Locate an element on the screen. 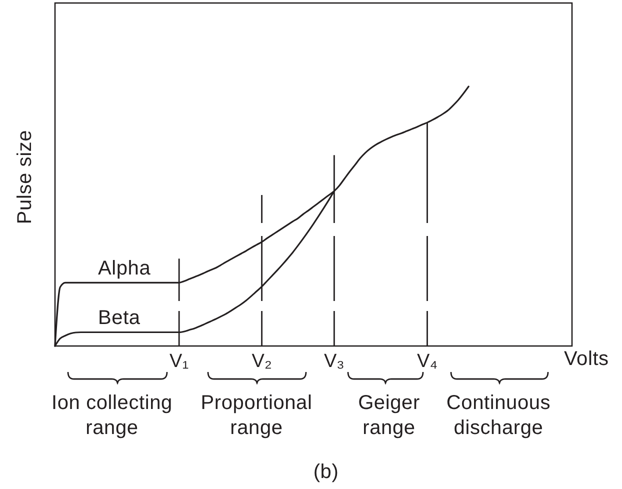 The width and height of the screenshot is (622, 489). text: (b) is located at coordinates (326, 472).